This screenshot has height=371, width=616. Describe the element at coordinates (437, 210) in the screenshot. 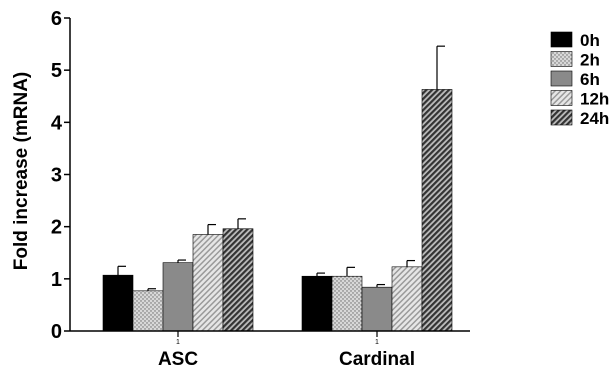

I see `bar-24h-cardinal` at that location.